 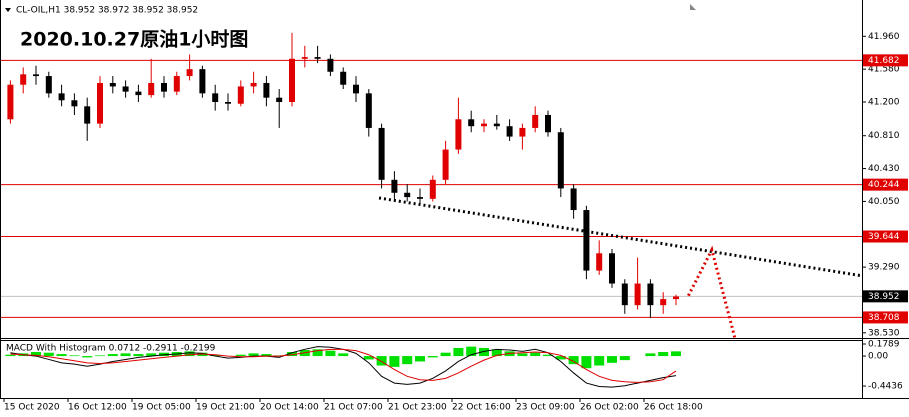 What do you see at coordinates (884, 70) in the screenshot?
I see `y-tick-label: 41.580` at bounding box center [884, 70].